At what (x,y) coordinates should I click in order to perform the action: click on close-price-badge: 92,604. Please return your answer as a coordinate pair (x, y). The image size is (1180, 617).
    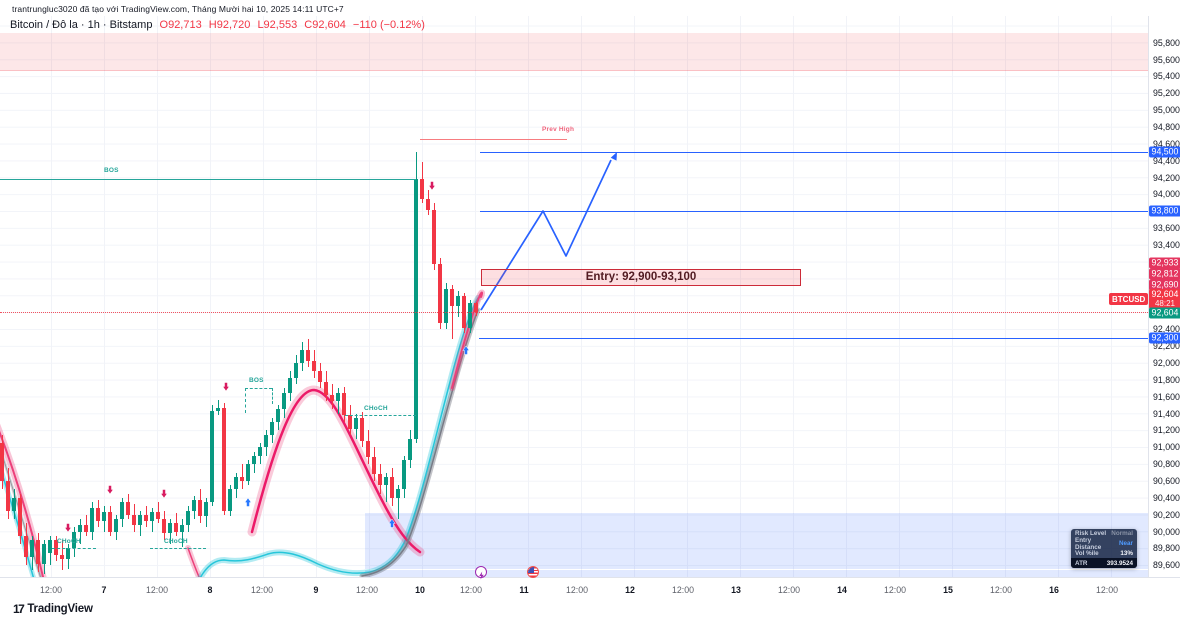
    Looking at the image, I should click on (1164, 313).